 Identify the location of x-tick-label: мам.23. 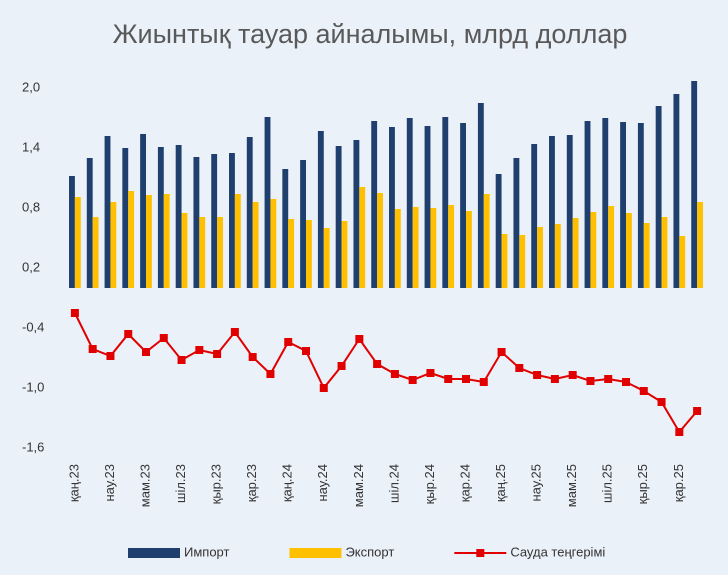
(144, 485).